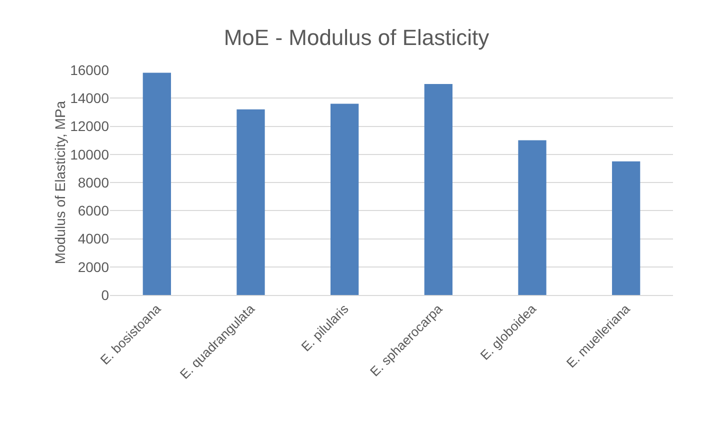  Describe the element at coordinates (94, 238) in the screenshot. I see `y-tick-label: 4000` at that location.